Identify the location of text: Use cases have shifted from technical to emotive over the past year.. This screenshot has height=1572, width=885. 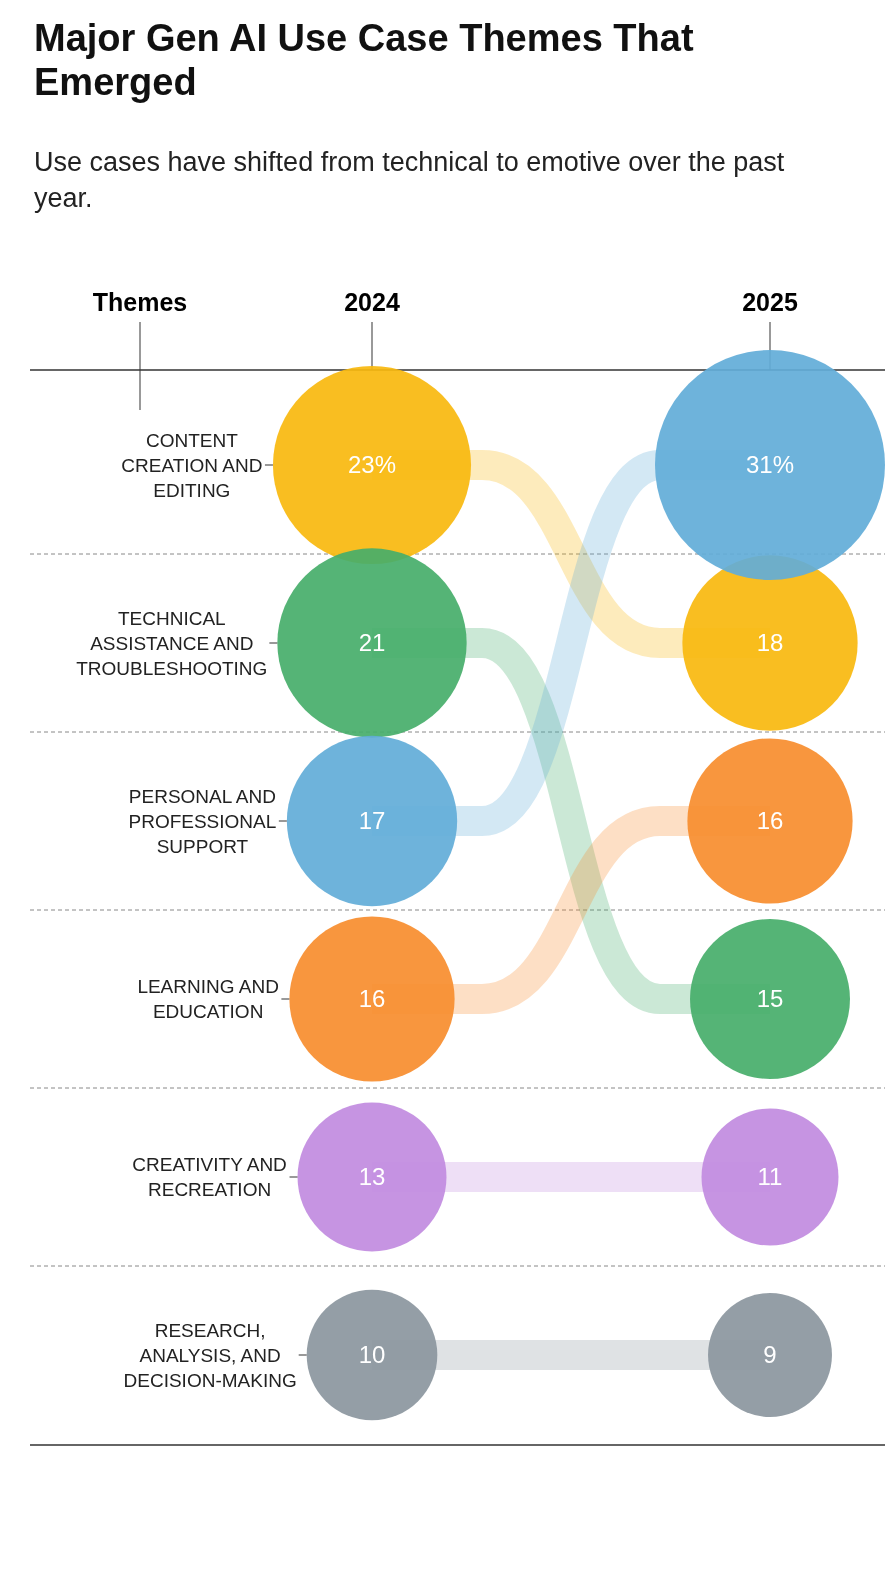
(409, 180).